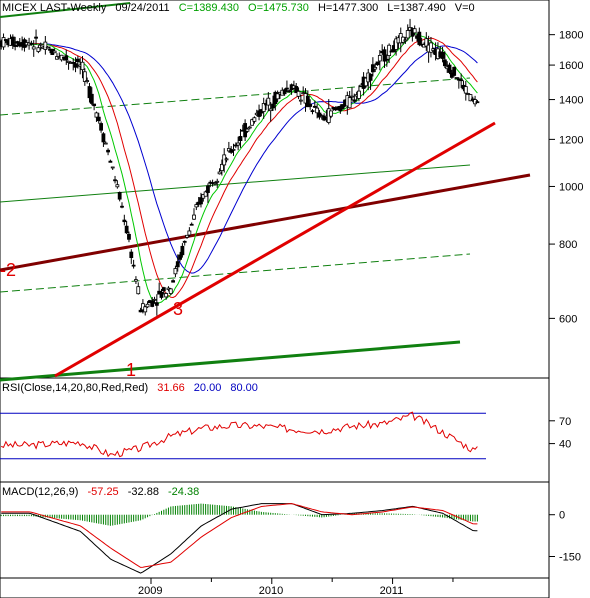  I want to click on macd-signal-line, so click(239, 535).